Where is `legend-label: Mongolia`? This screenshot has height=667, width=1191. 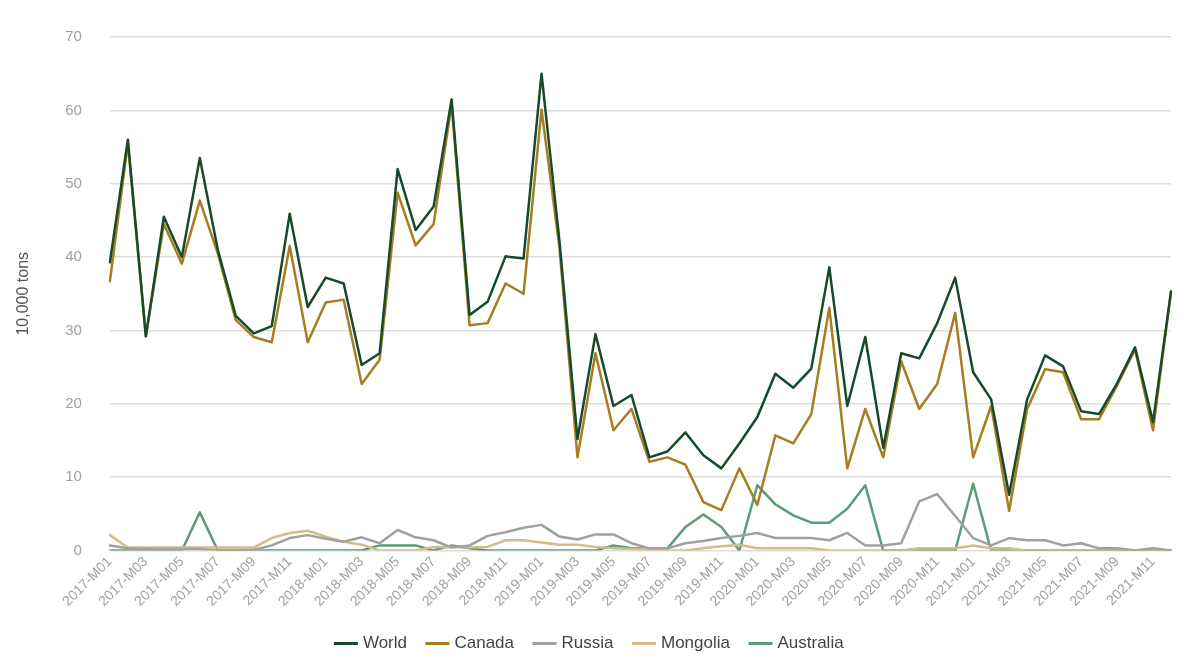
legend-label: Mongolia is located at coordinates (695, 643).